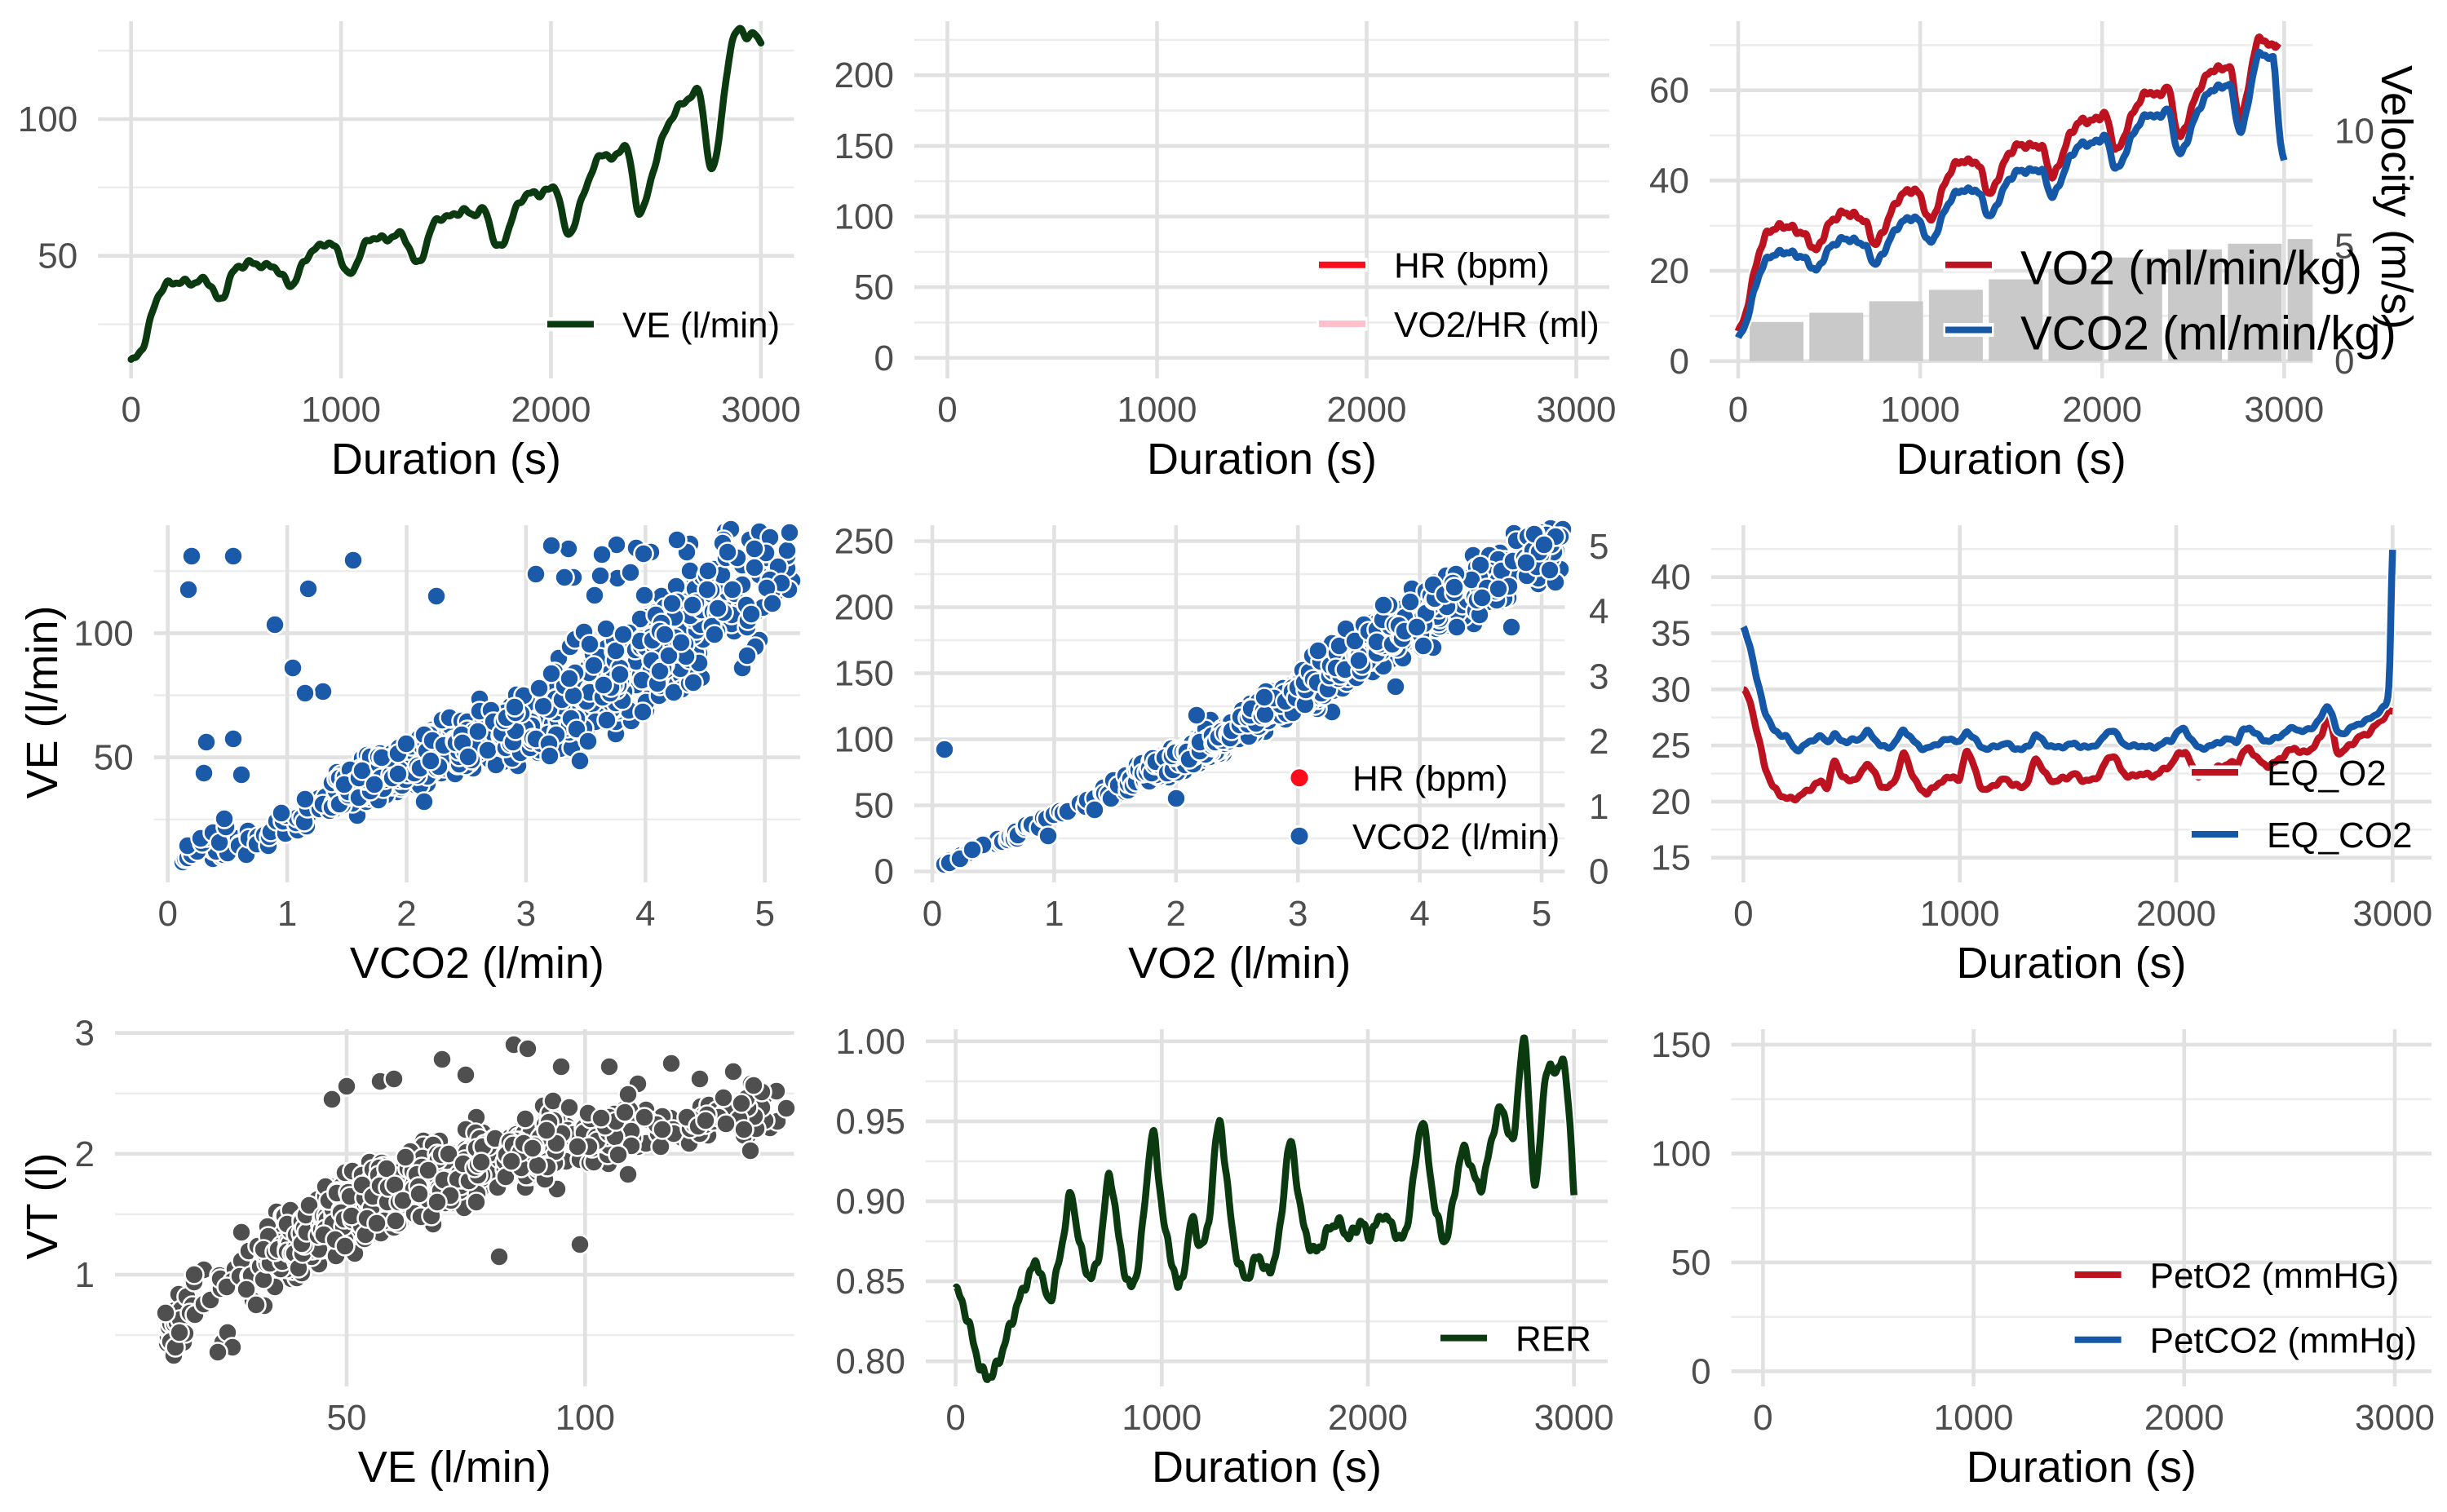 Image resolution: width=2447 pixels, height=1512 pixels. Describe the element at coordinates (1239, 963) in the screenshot. I see `svg-text: VO2 (l/min)` at that location.